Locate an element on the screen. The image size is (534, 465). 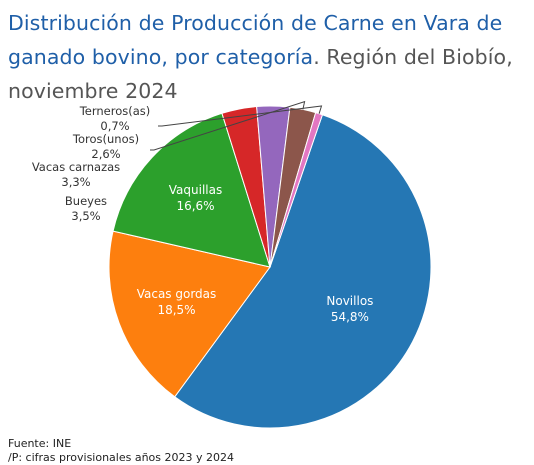
footer-source: Fuente: INE is located at coordinates (40, 443).